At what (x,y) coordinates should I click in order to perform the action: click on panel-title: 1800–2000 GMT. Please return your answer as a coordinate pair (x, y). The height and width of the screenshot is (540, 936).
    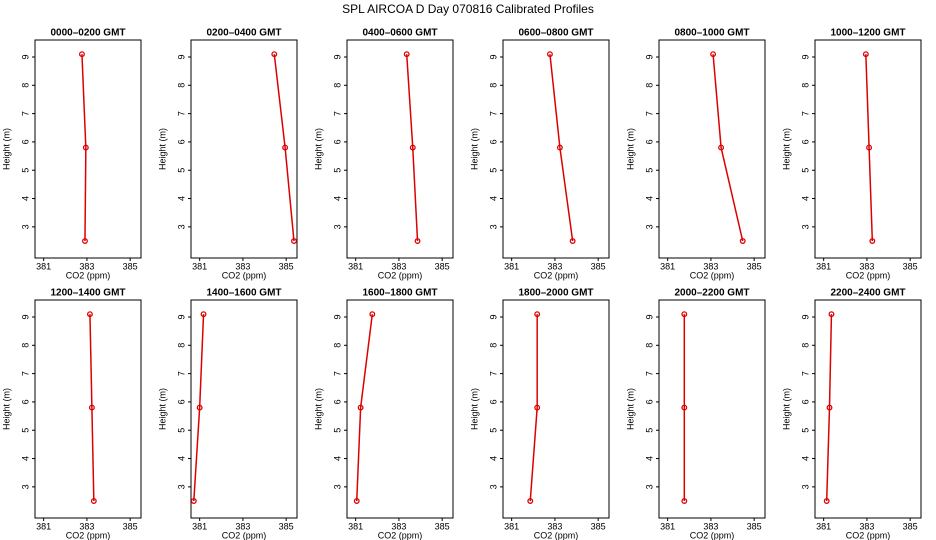
    Looking at the image, I should click on (555, 293).